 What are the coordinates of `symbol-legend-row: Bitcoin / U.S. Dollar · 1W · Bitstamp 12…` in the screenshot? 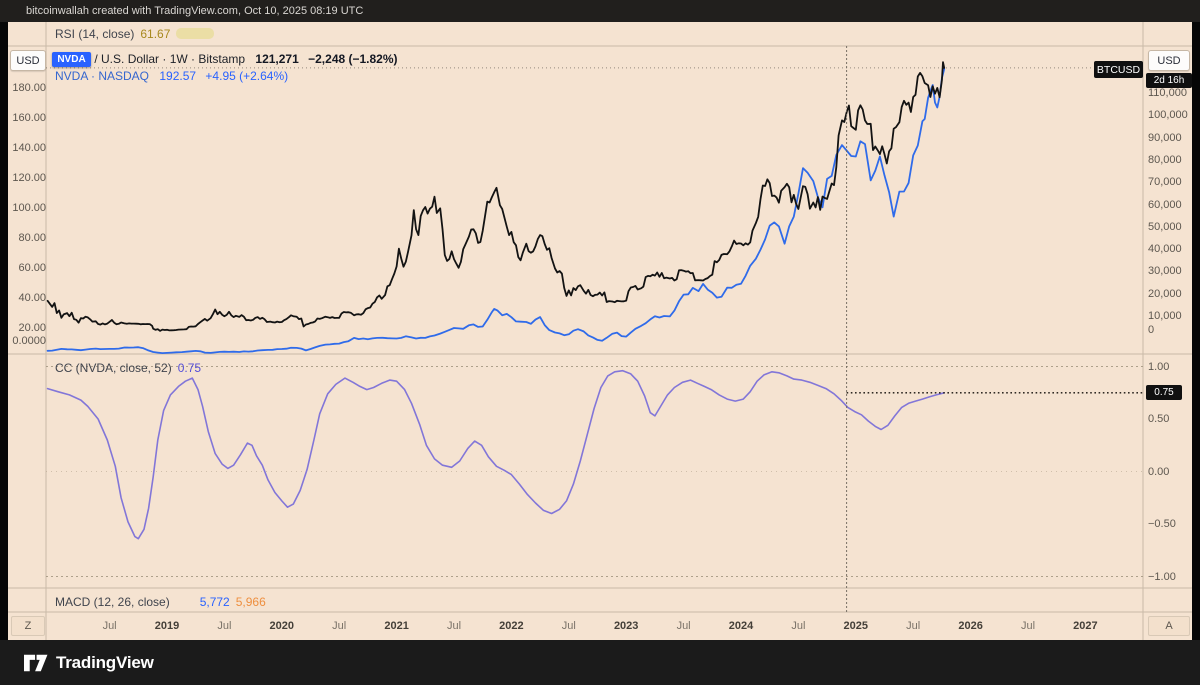 It's located at (226, 59).